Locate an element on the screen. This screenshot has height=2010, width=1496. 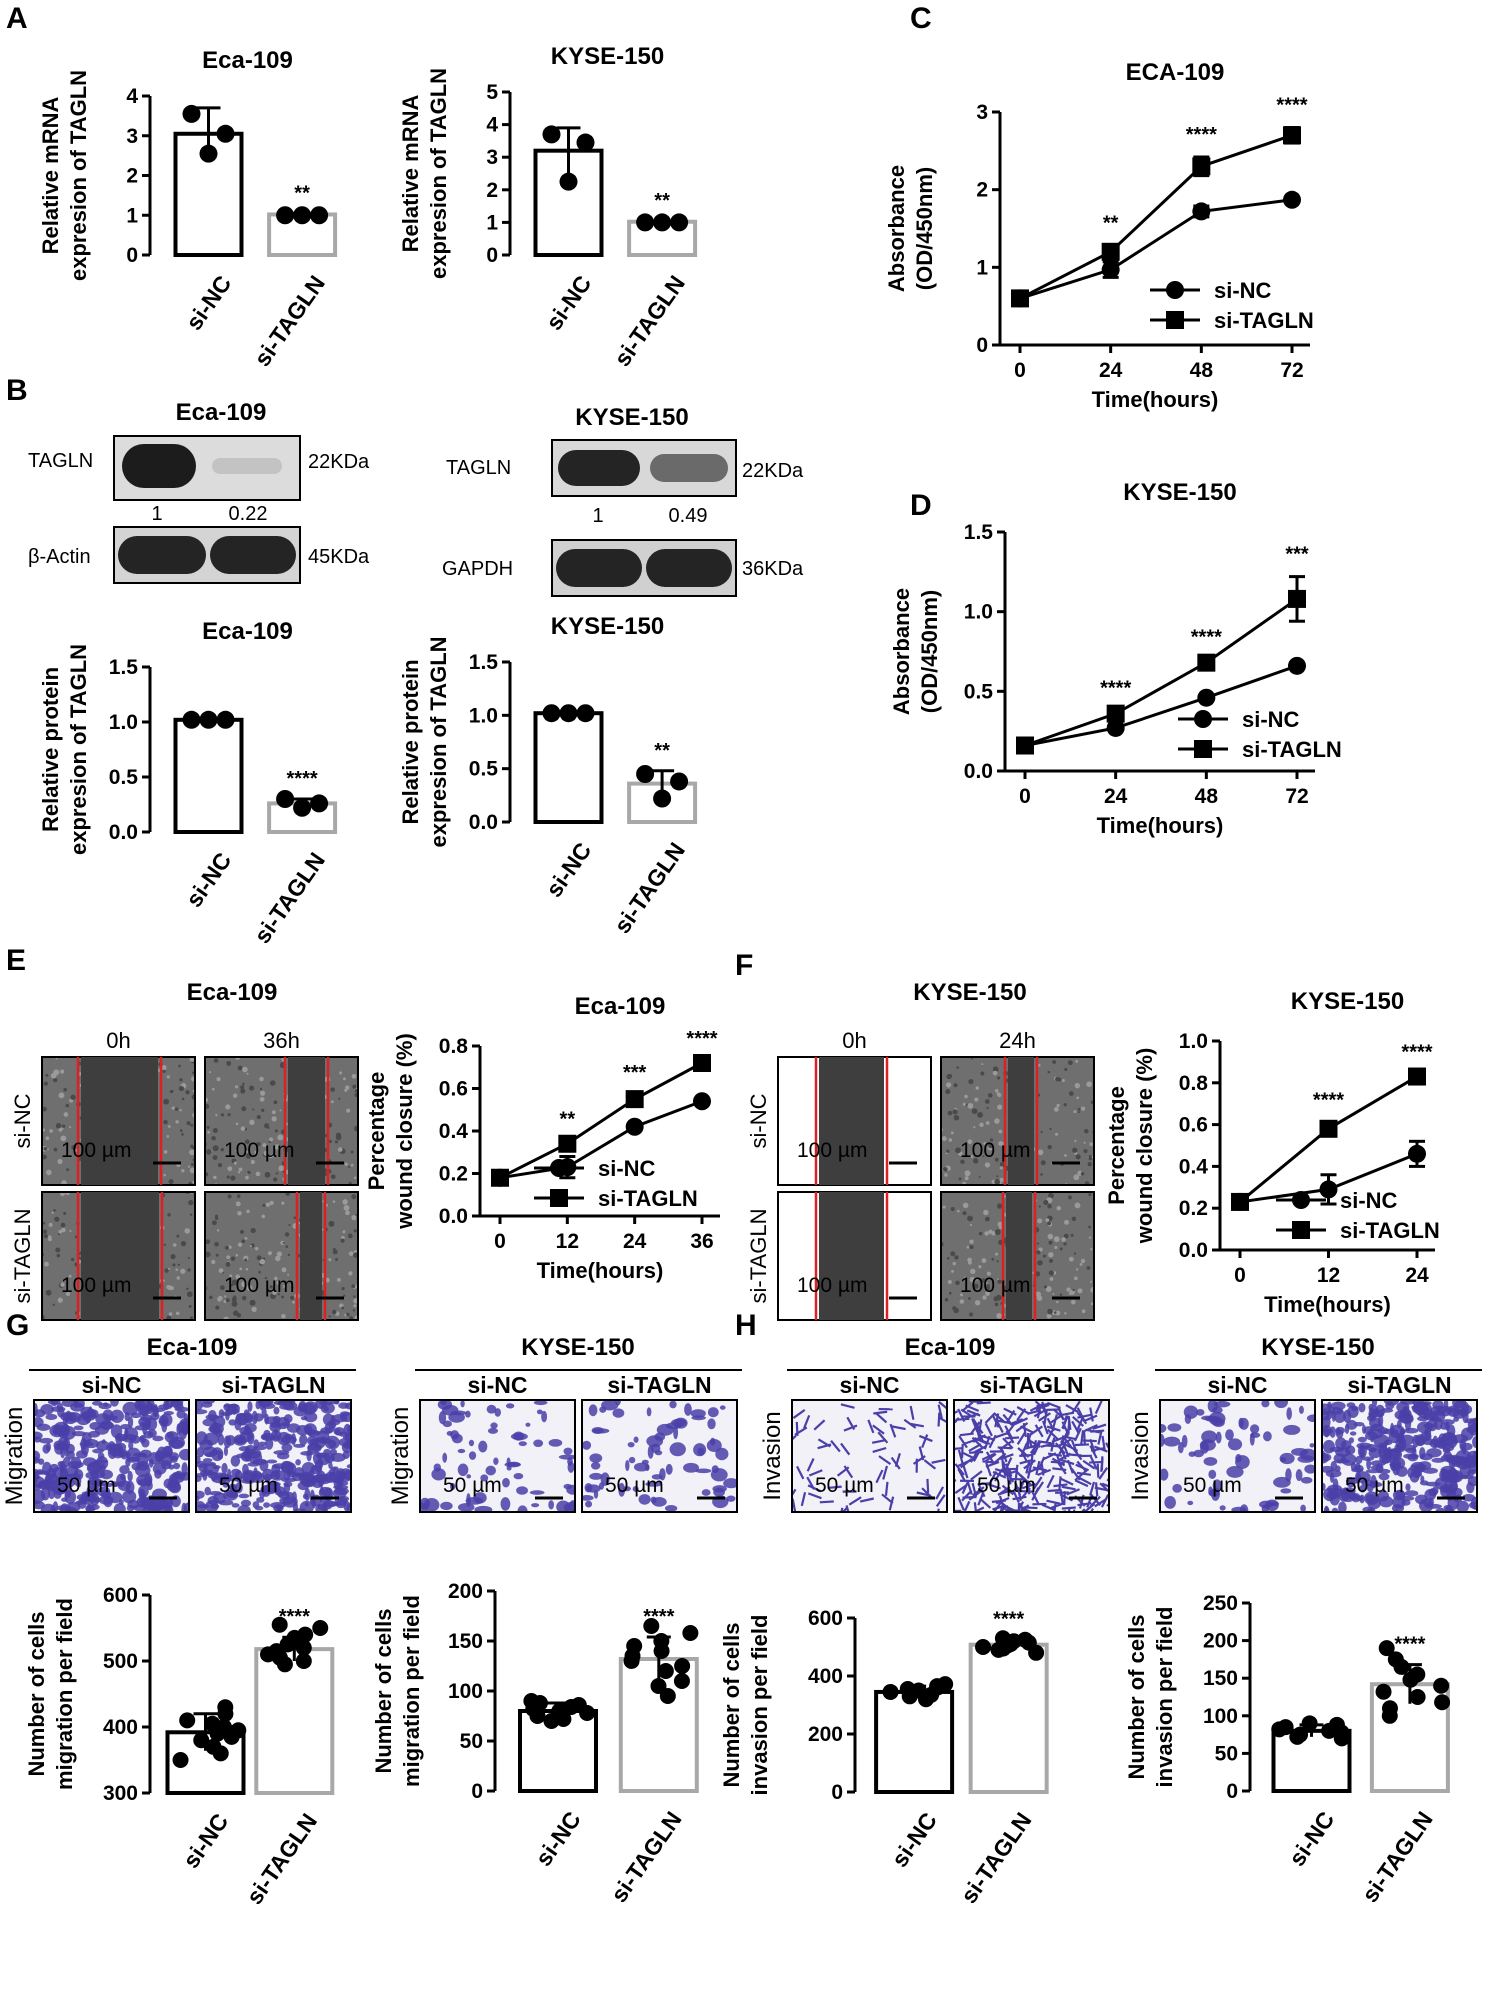
y-tick-label: 100 is located at coordinates (465, 1691).